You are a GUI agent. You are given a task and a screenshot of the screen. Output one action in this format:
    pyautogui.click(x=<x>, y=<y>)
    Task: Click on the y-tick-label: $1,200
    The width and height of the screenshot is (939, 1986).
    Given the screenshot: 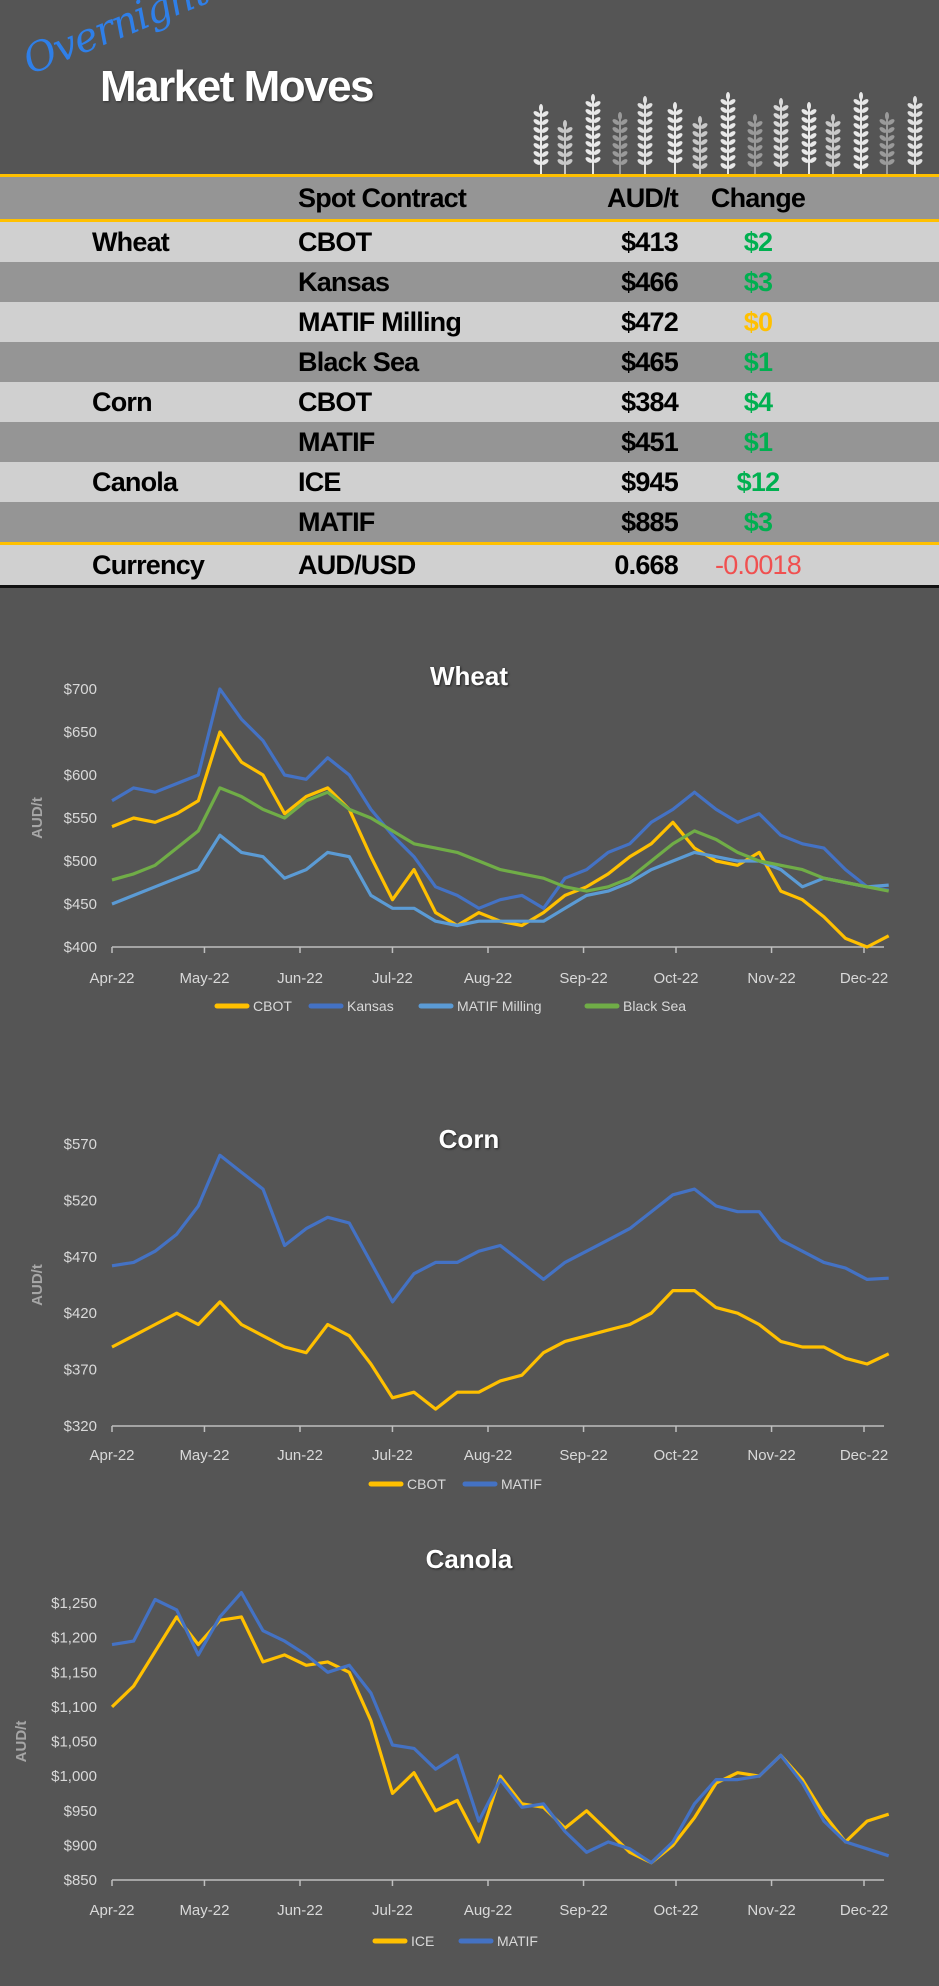 What is the action you would take?
    pyautogui.click(x=74, y=1638)
    